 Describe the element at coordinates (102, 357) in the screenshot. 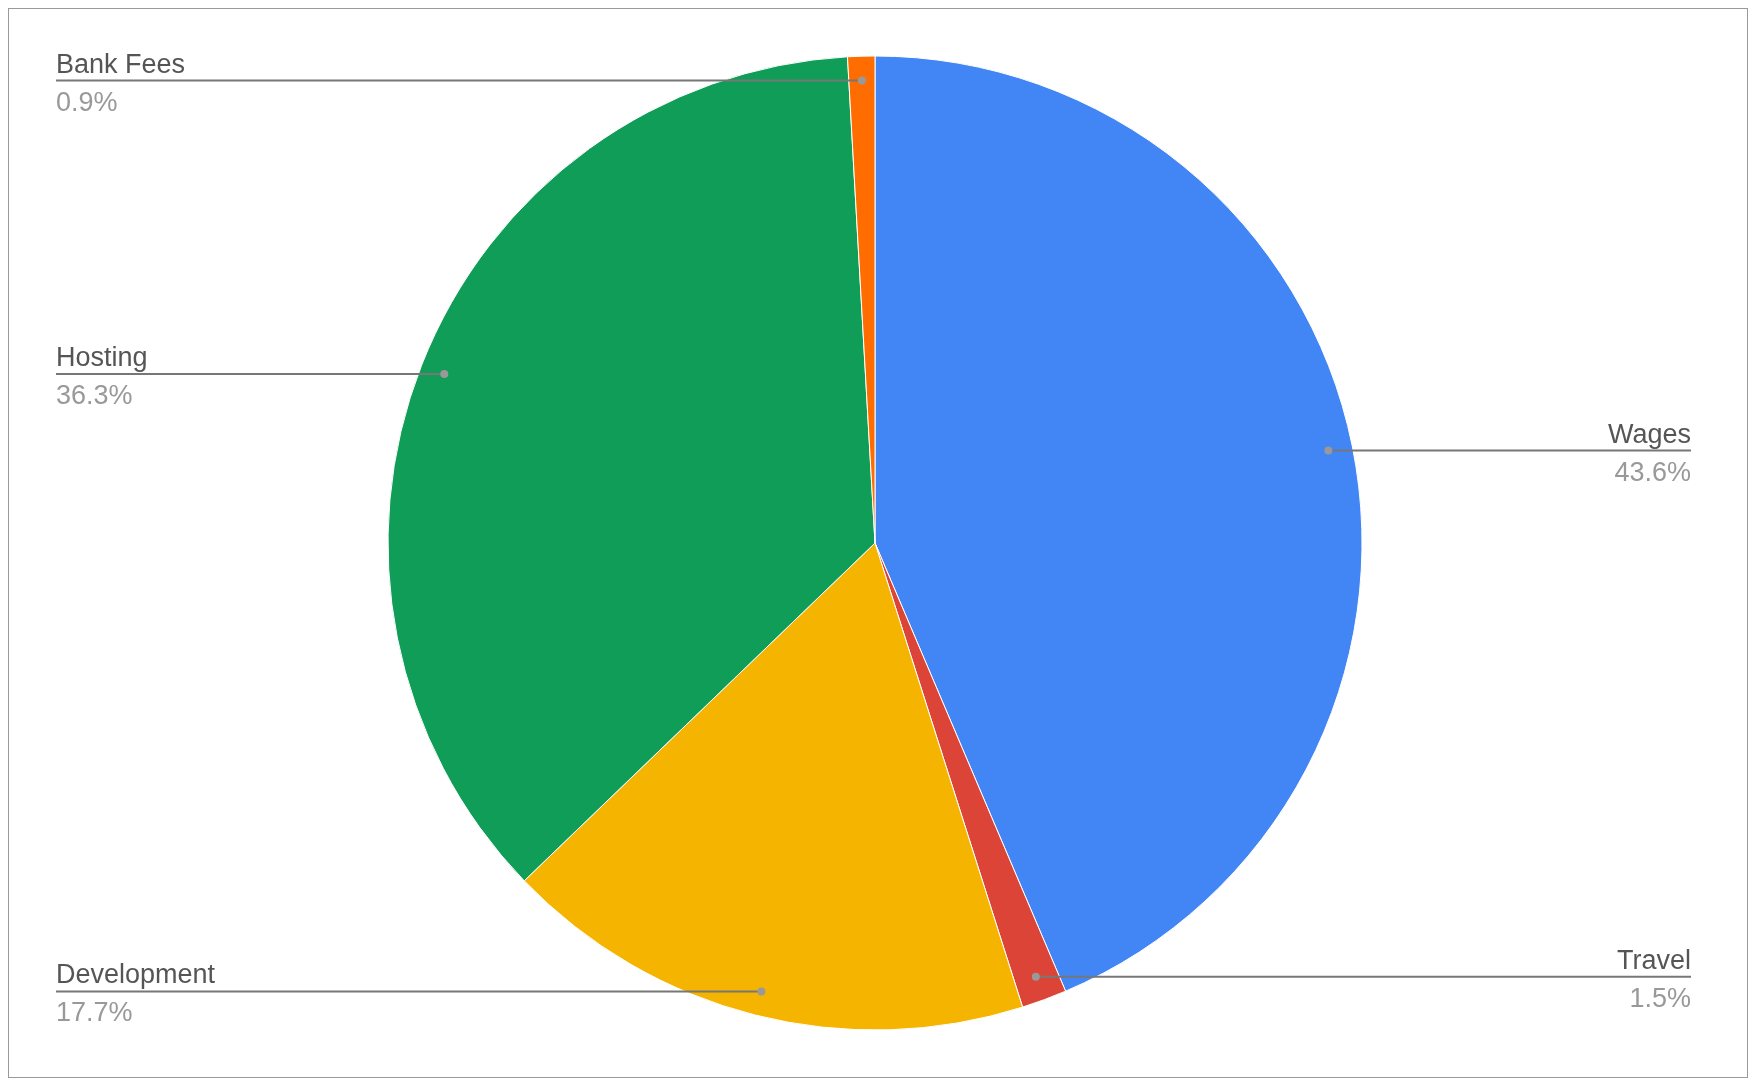

I see `slice-label: Hosting` at that location.